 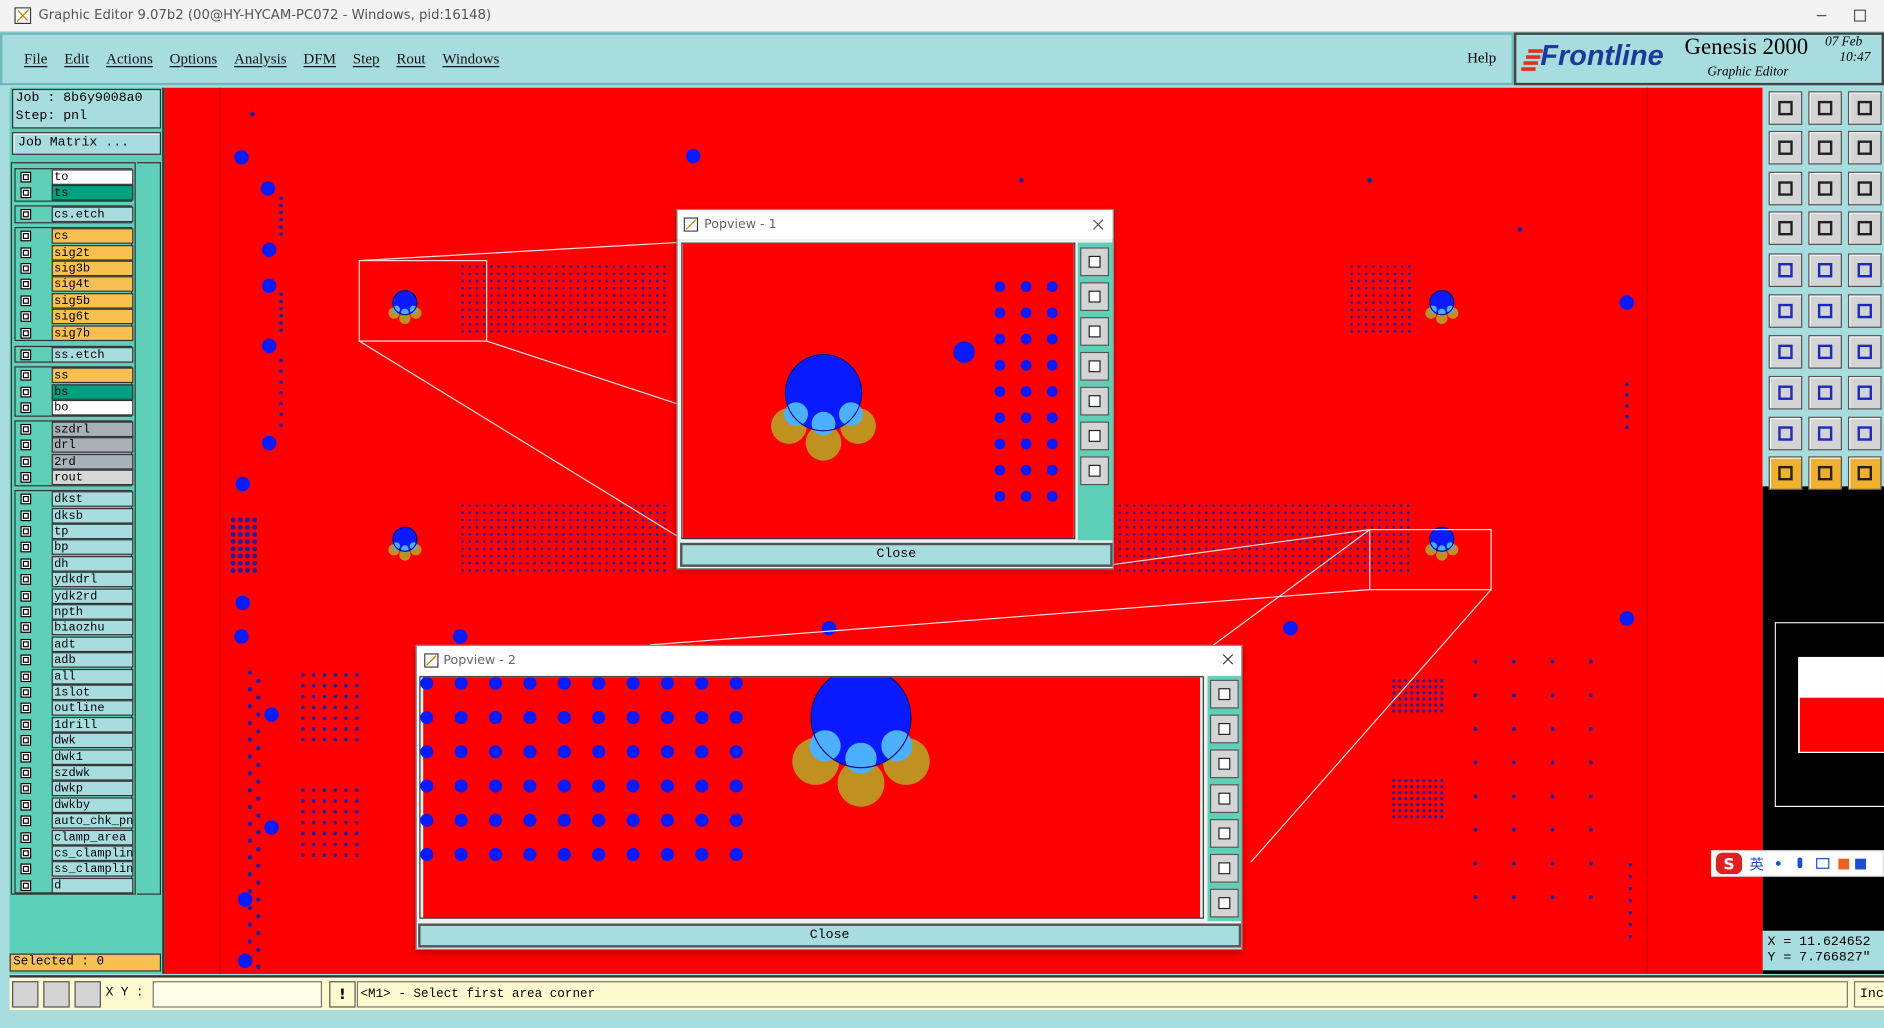 What do you see at coordinates (77, 58) in the screenshot?
I see `menu-item: Edit` at bounding box center [77, 58].